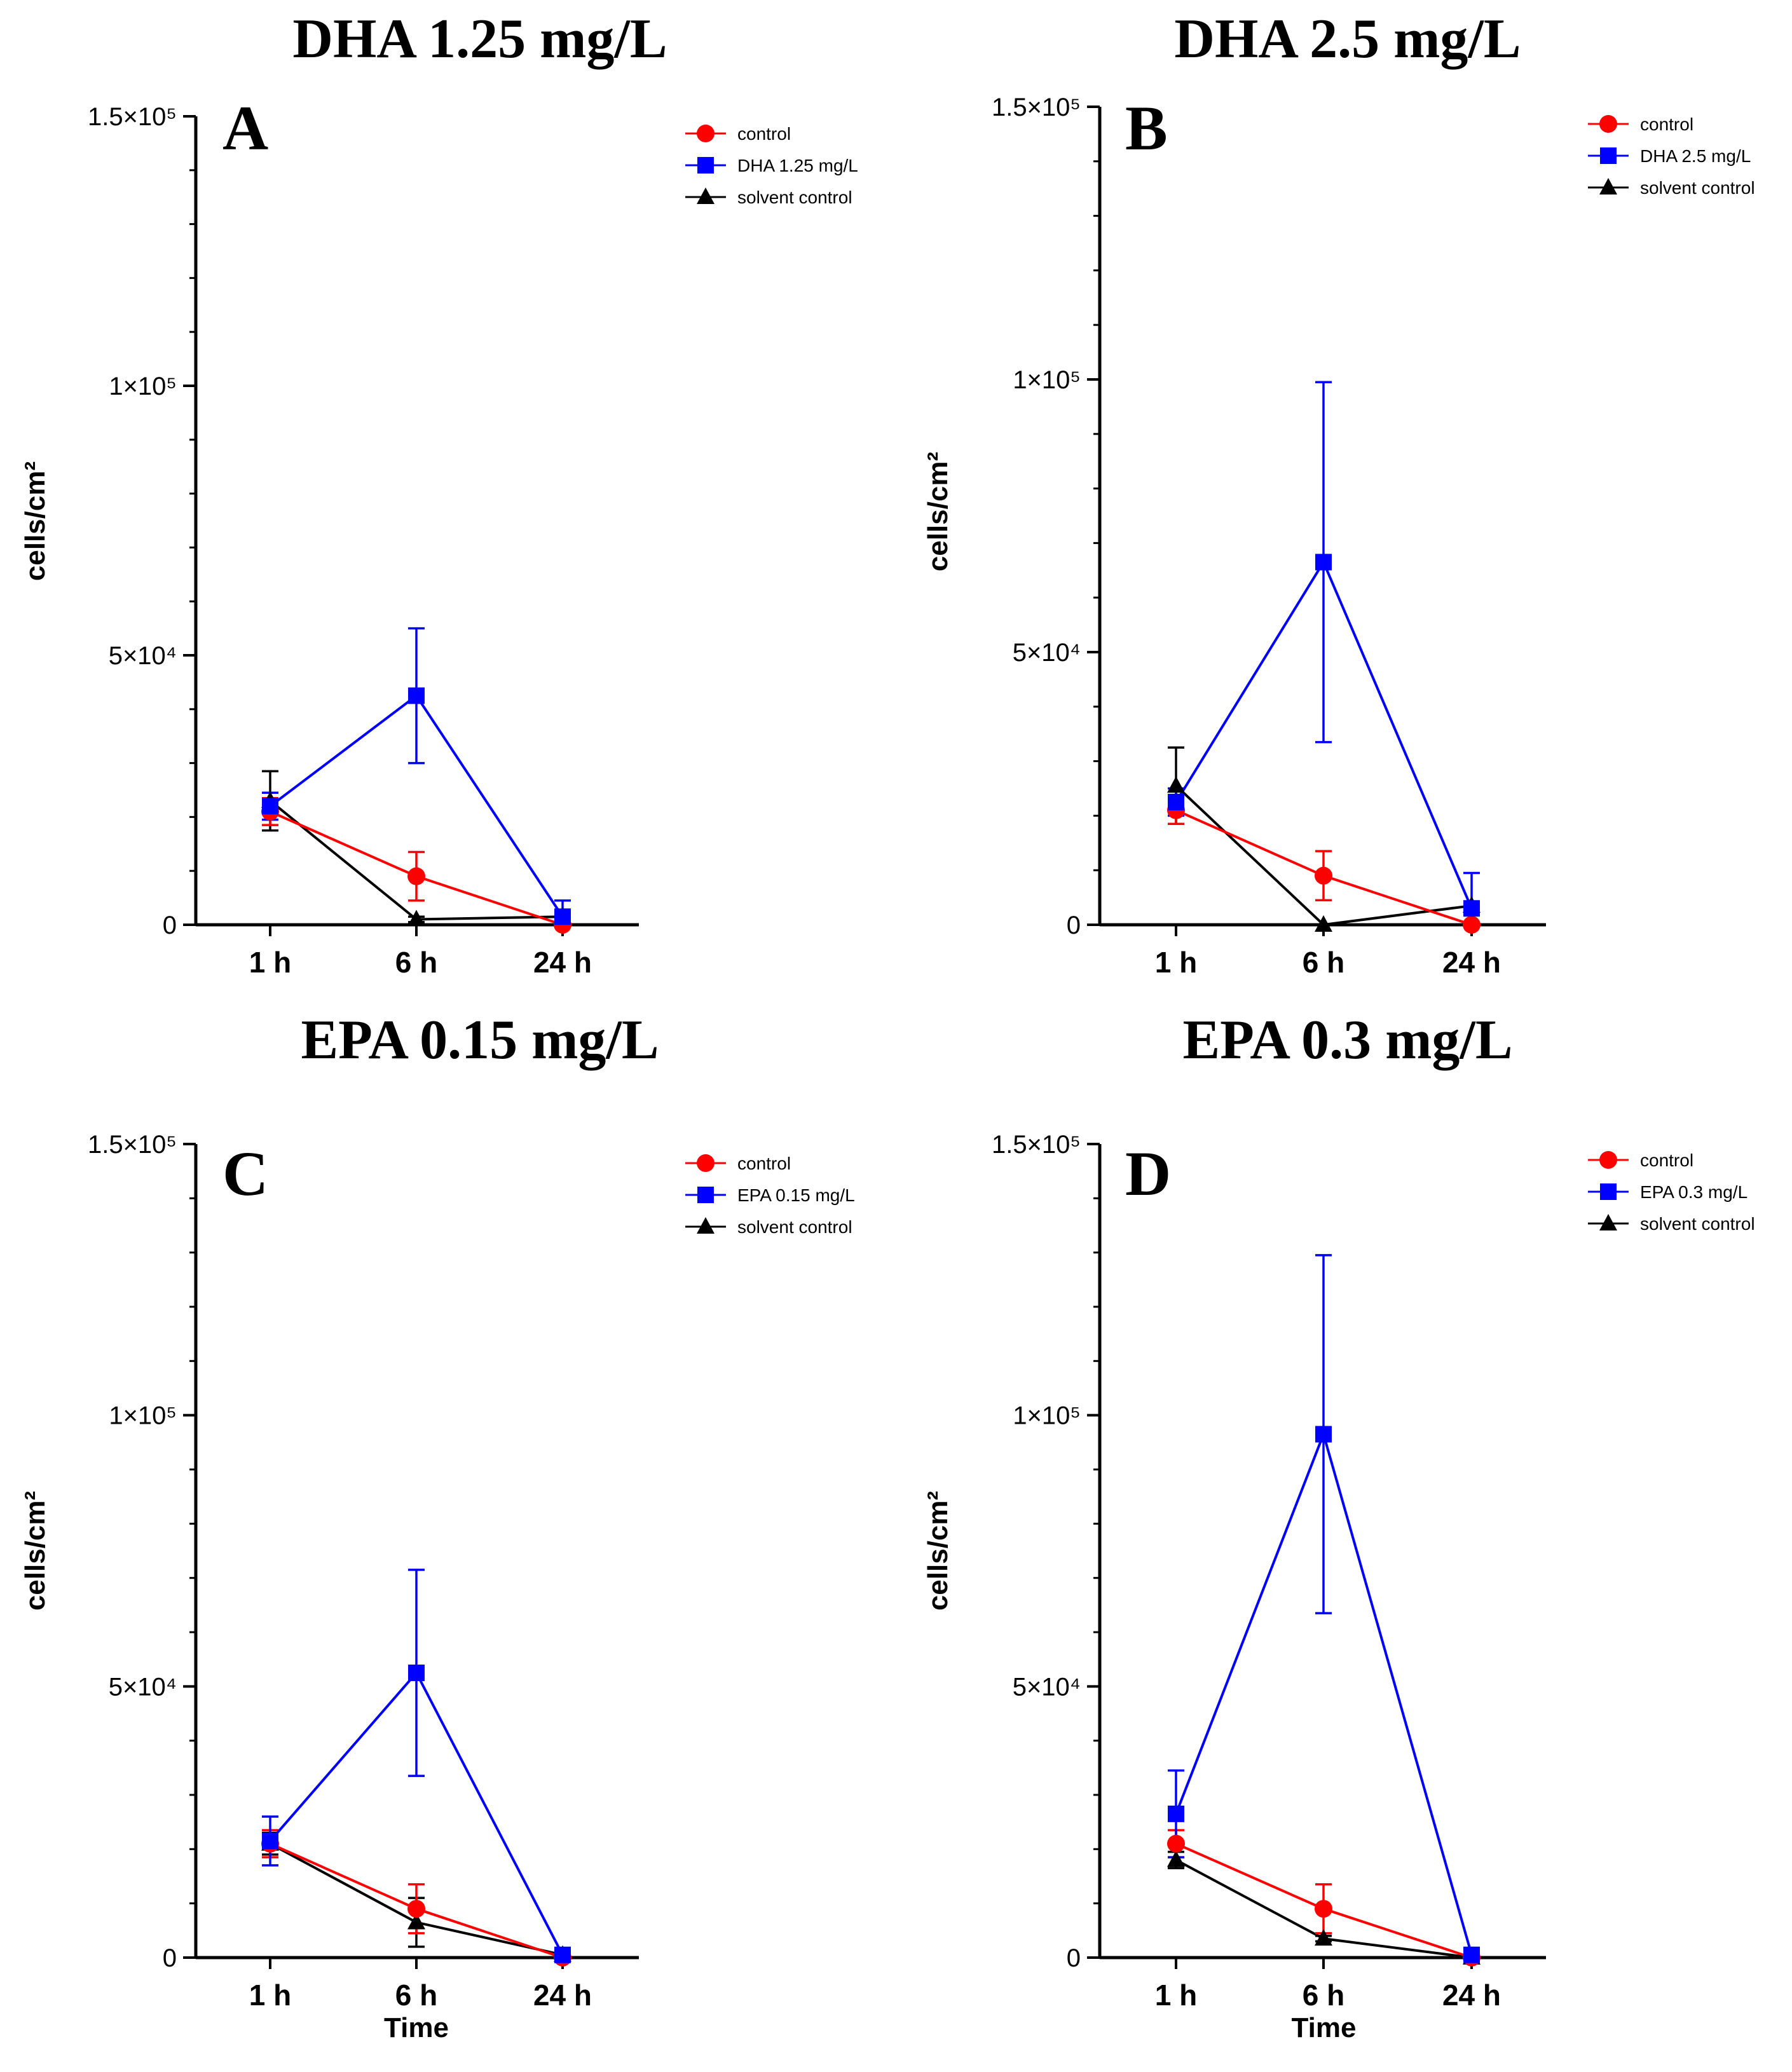  I want to click on panel-c-series-solvent-control-point, so click(416, 1921).